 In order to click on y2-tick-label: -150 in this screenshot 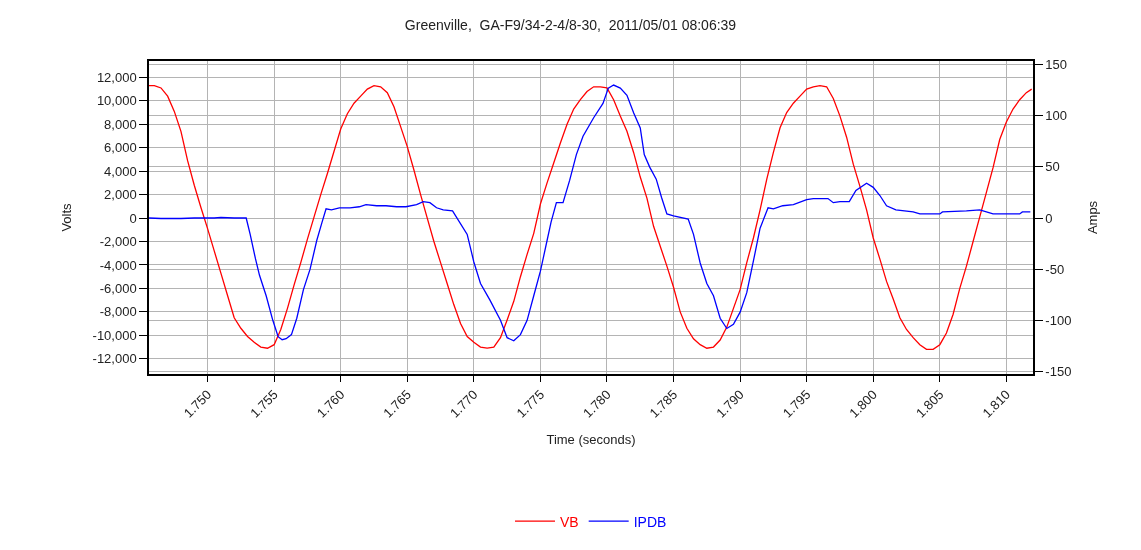, I will do `click(1058, 371)`.